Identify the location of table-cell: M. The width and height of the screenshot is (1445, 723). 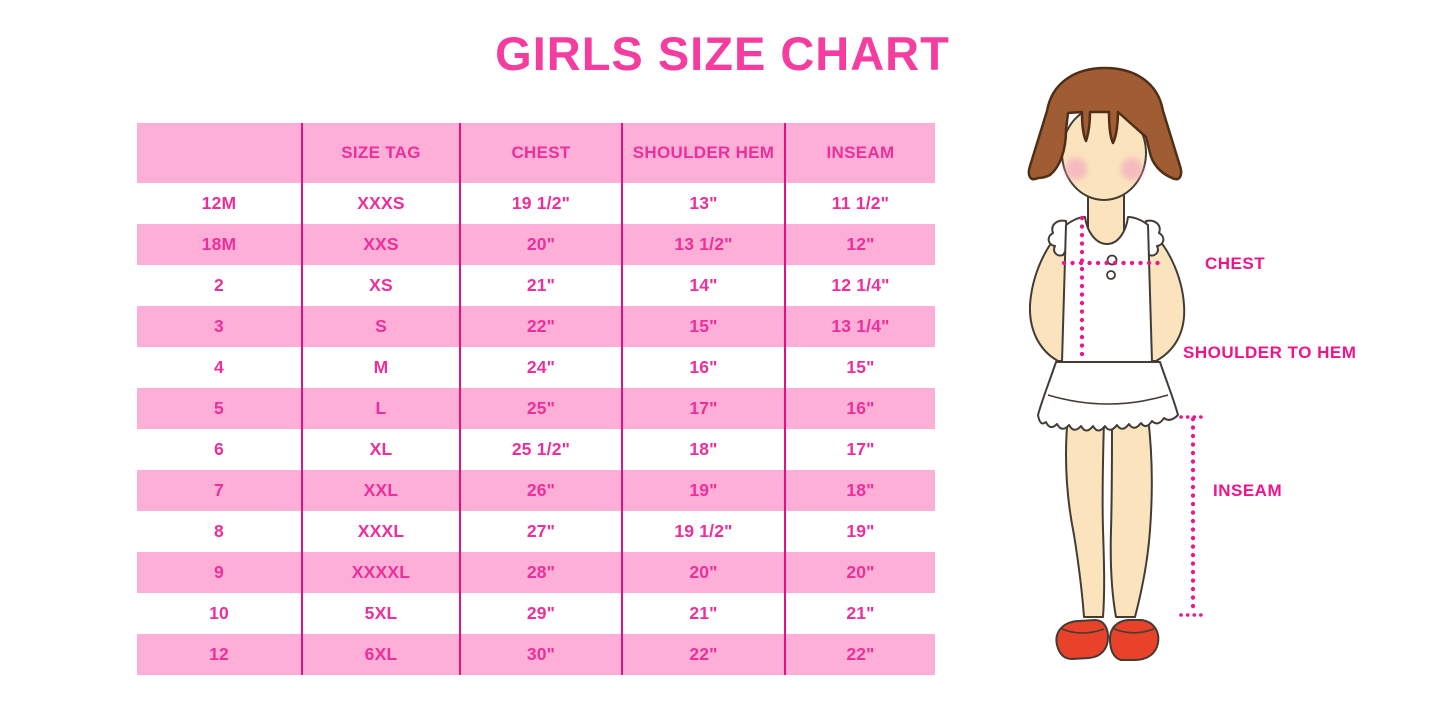
(380, 367).